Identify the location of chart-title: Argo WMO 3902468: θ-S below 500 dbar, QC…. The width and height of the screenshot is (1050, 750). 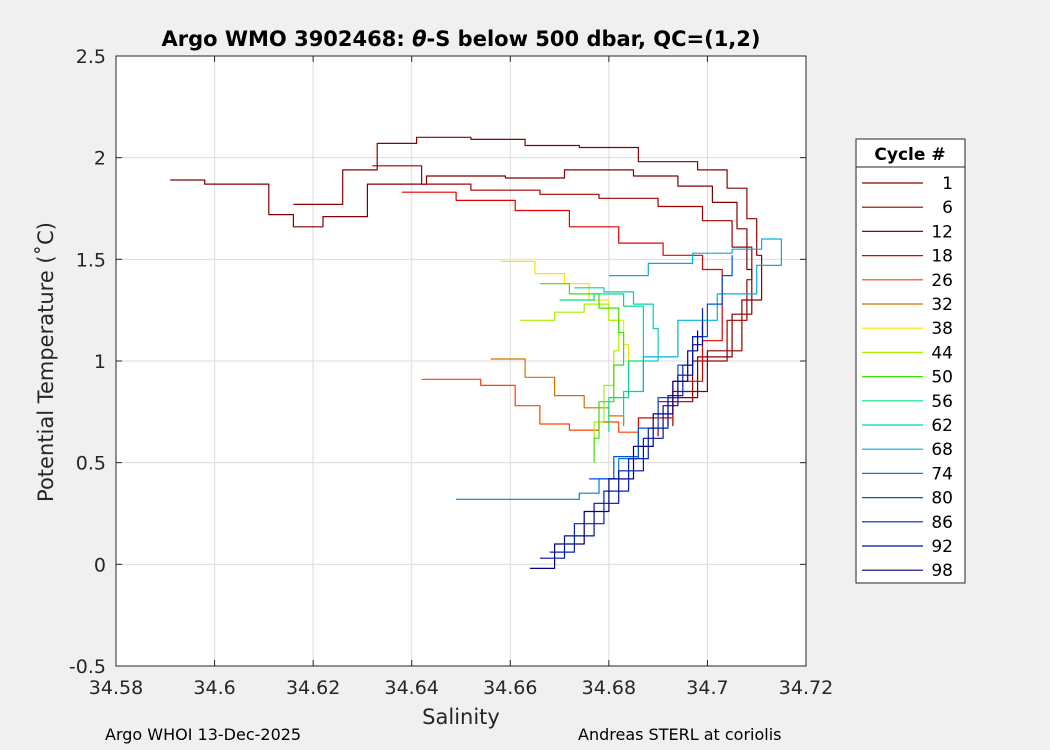
(460, 39).